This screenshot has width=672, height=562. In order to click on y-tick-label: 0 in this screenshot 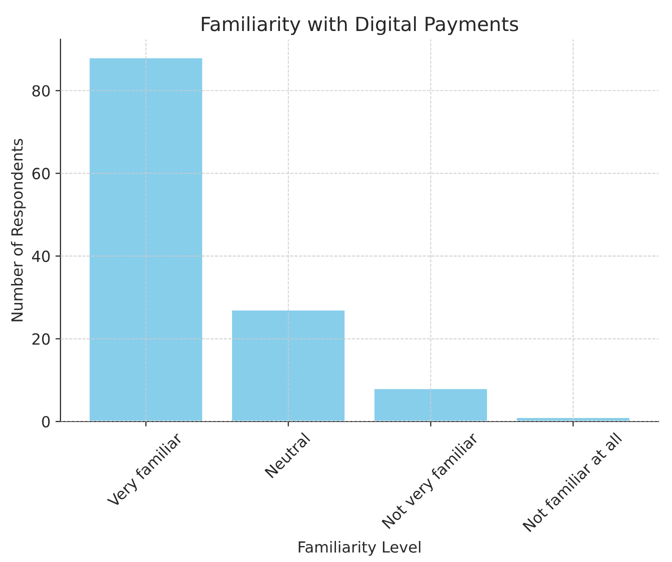, I will do `click(46, 422)`.